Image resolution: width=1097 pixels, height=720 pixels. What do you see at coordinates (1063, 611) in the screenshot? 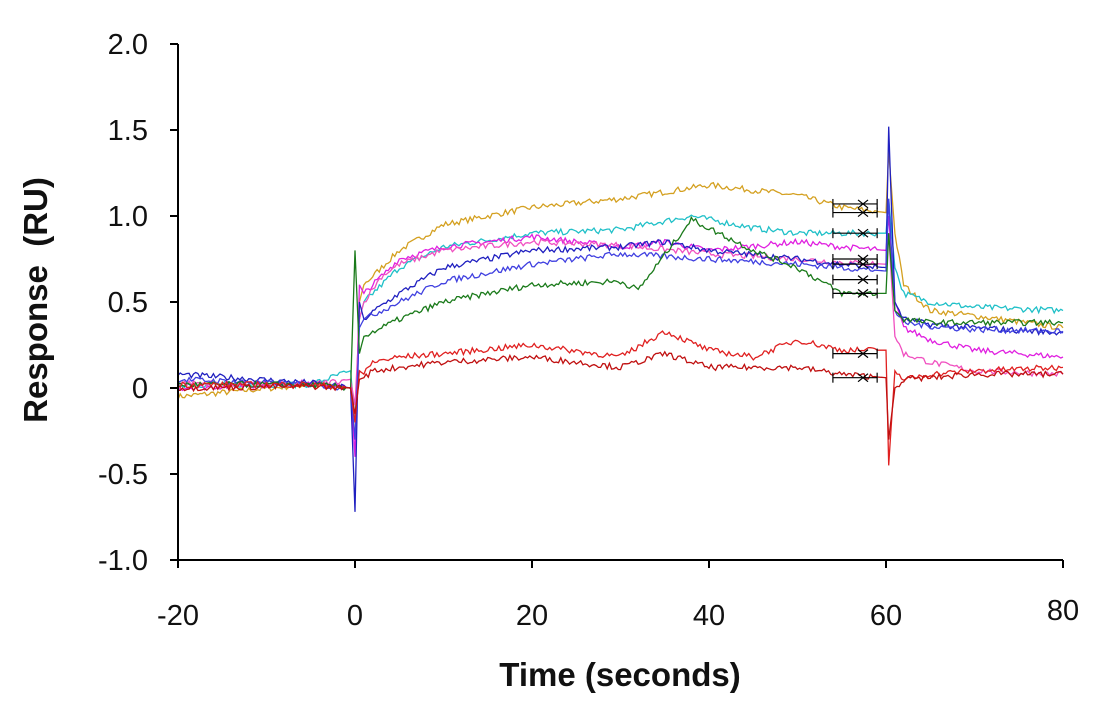
I see `x-tick-label: 80` at bounding box center [1063, 611].